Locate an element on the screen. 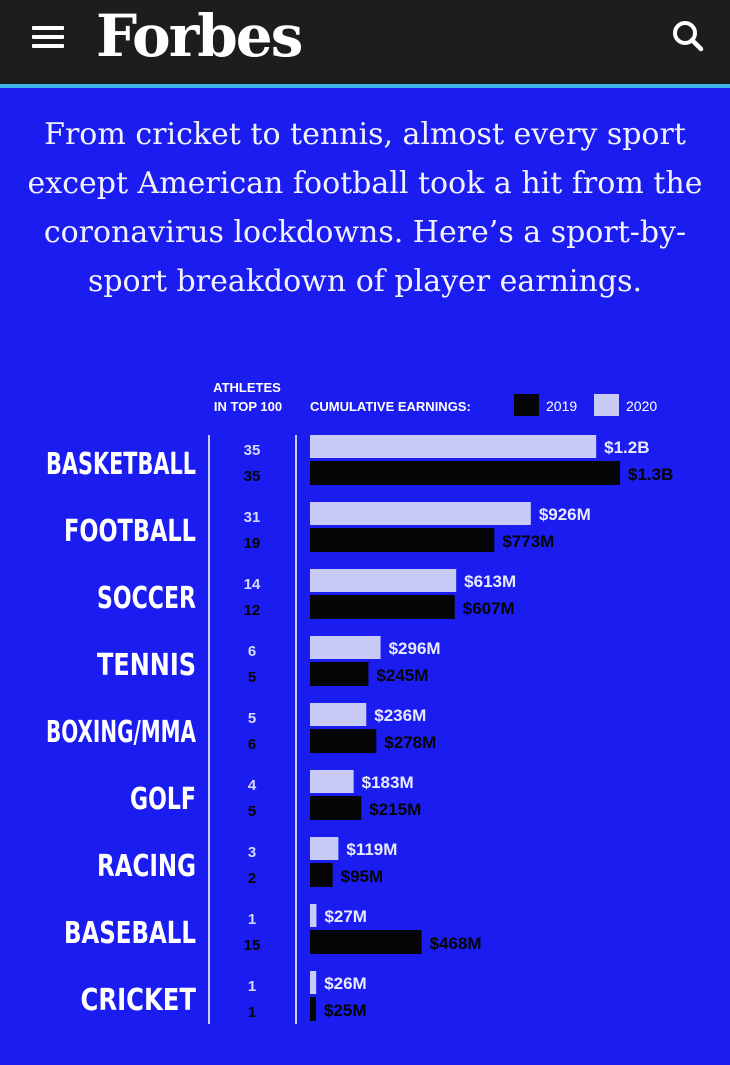 Image resolution: width=730 pixels, height=1065 pixels. category-label: BASKETBALL is located at coordinates (121, 464).